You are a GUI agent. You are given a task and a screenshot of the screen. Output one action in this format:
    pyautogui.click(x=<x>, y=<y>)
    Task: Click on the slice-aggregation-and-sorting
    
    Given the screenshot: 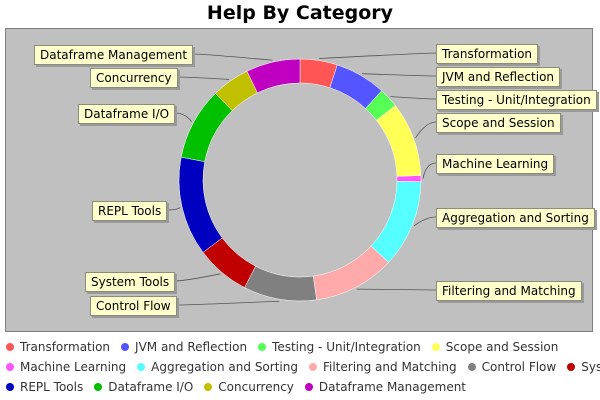 What is the action you would take?
    pyautogui.click(x=396, y=222)
    